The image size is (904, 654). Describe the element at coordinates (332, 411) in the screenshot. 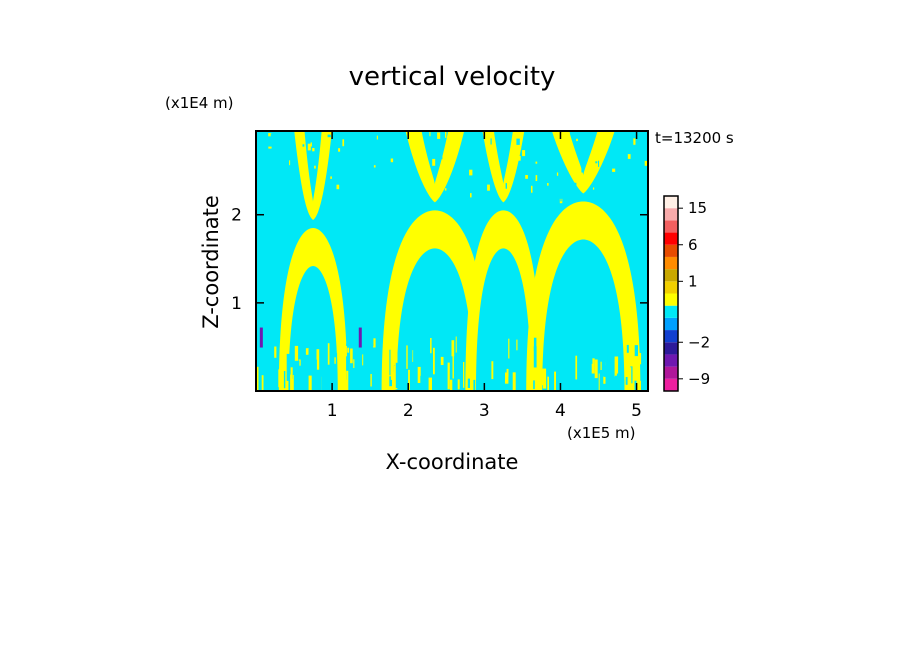

I see `x-tick-label: 1` at that location.